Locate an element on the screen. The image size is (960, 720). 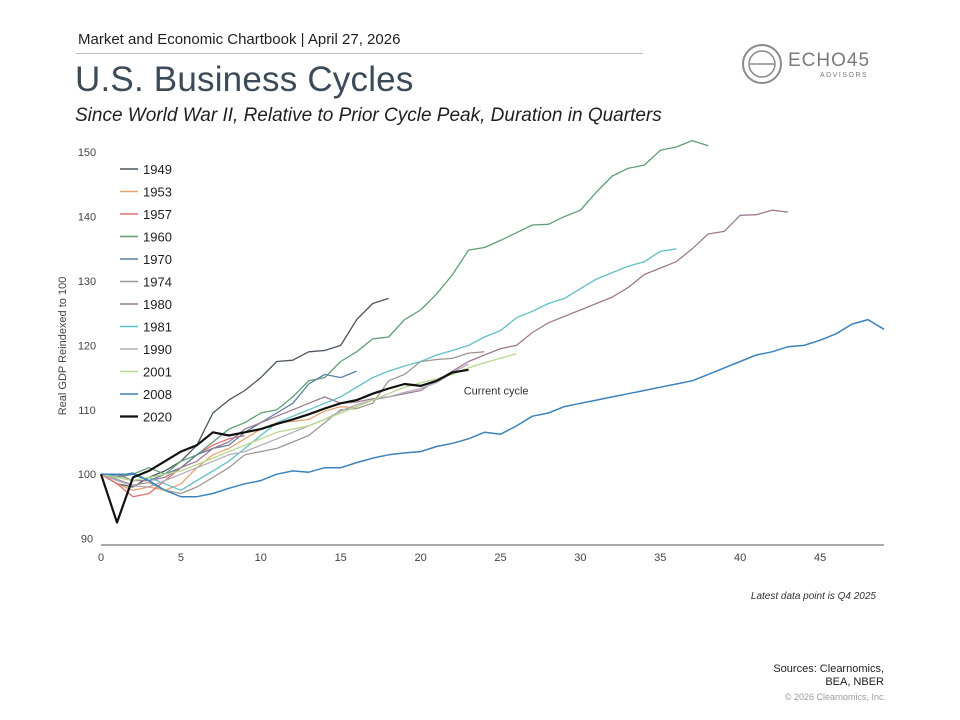
y-axis-label: Real GDP Reindexed to 100 is located at coordinates (63, 346).